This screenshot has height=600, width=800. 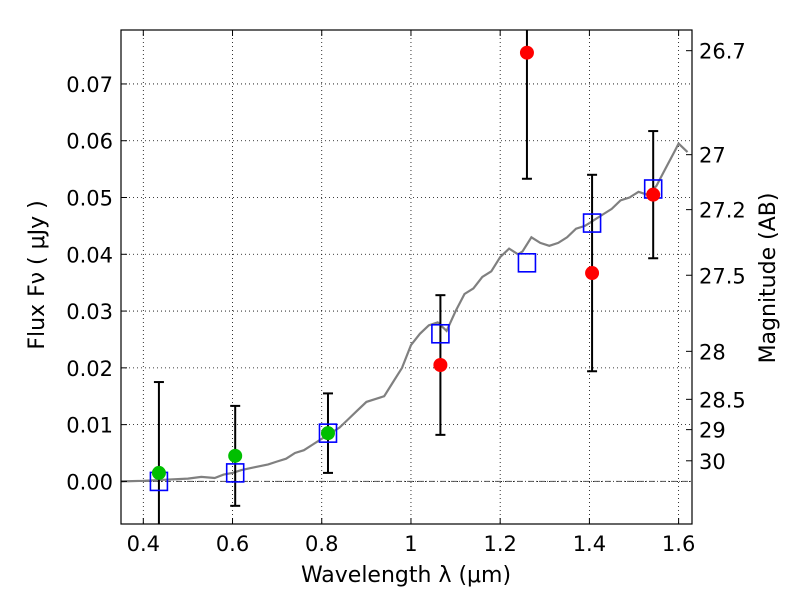 I want to click on mag-tick-label: 27.2, so click(x=722, y=211).